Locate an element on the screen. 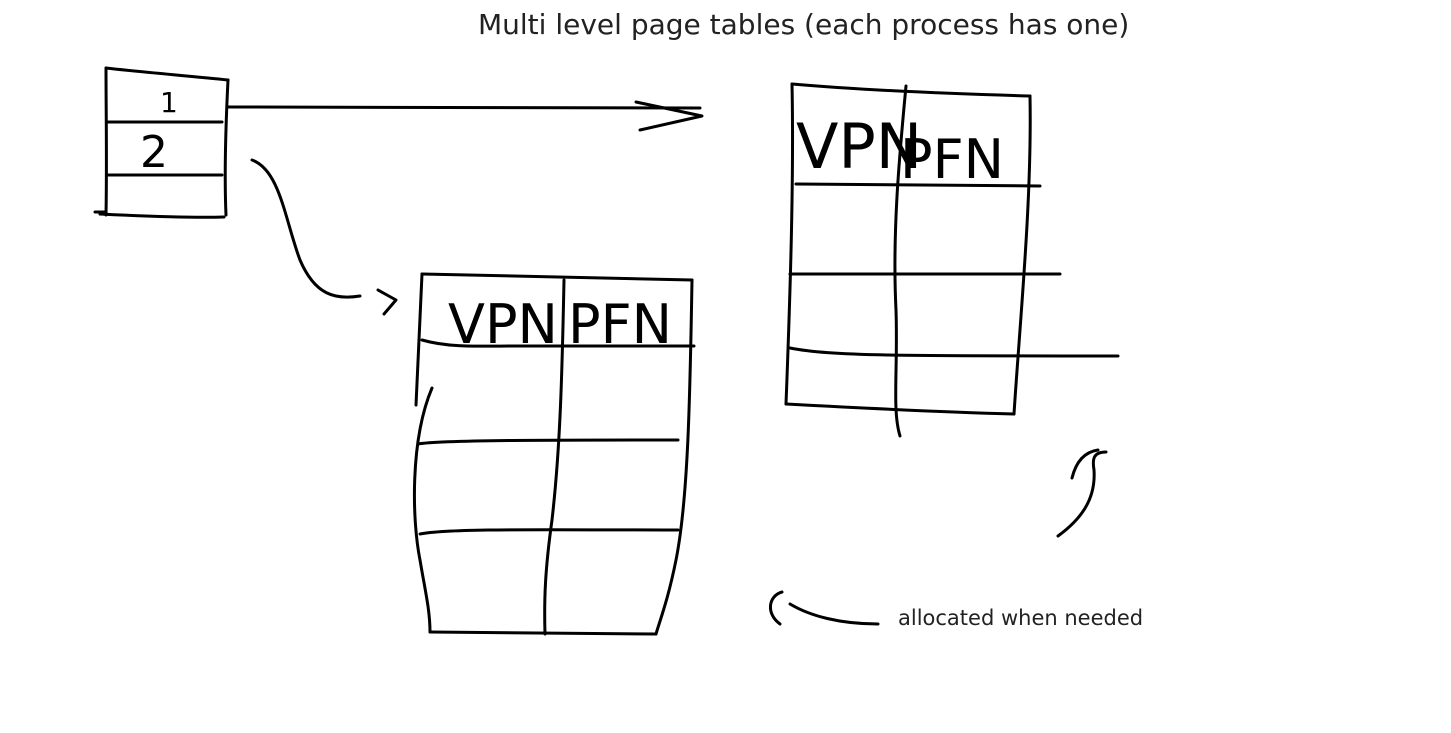 This screenshot has height=733, width=1451. directory-border-right is located at coordinates (226, 147).